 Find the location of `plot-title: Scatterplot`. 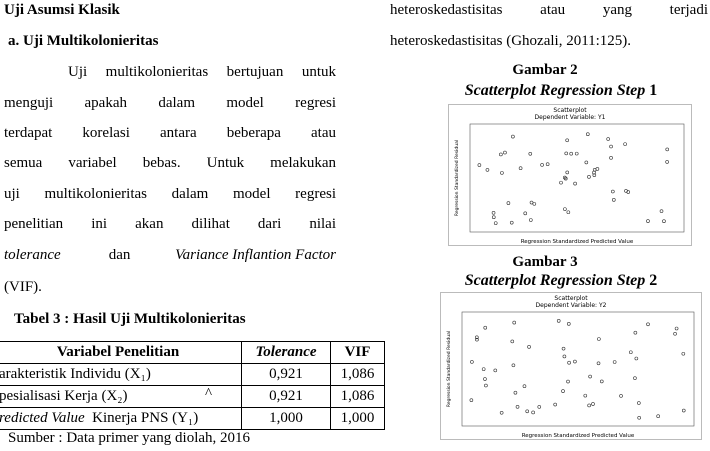

plot-title: Scatterplot is located at coordinates (570, 110).